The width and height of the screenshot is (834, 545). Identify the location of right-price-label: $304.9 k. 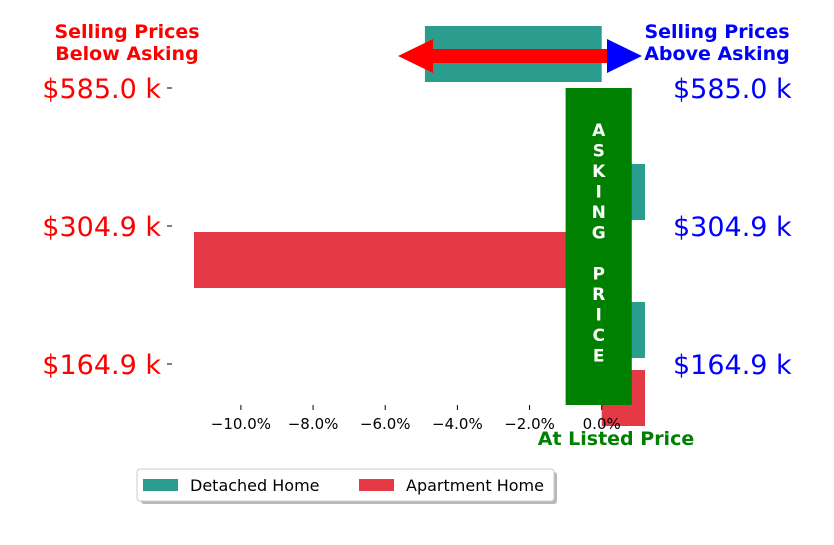
(732, 227).